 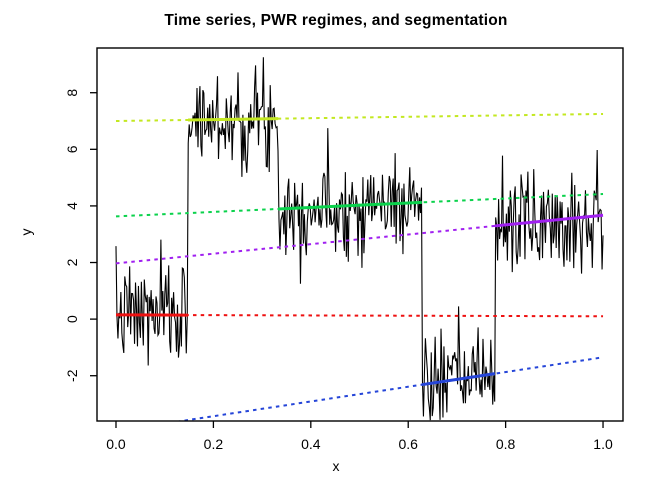 What do you see at coordinates (458, 379) in the screenshot?
I see `regime-line-blue-solid` at bounding box center [458, 379].